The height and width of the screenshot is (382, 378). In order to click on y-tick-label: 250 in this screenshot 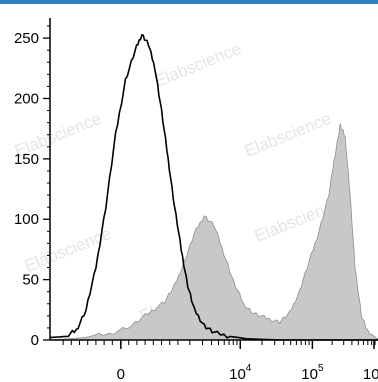, I will do `click(26, 38)`.